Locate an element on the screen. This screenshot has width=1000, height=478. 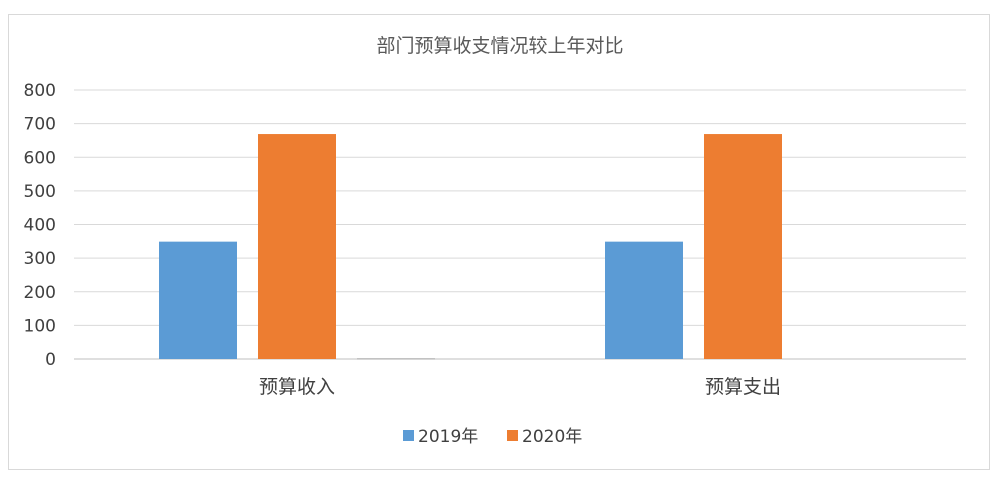
legend-label: 2020年 is located at coordinates (552, 437).